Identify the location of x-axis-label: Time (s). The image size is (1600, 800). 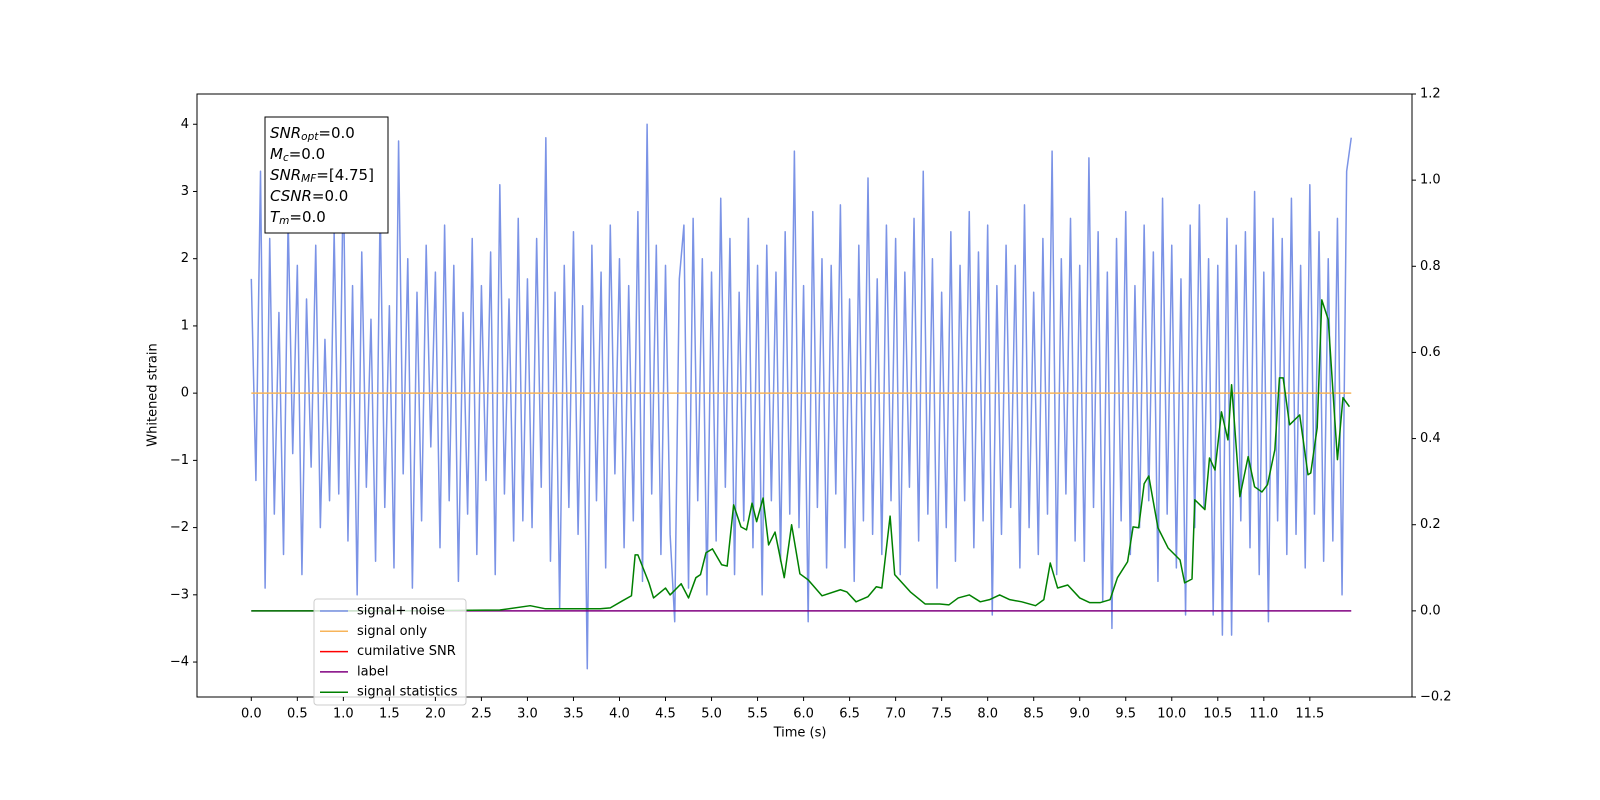
(800, 733).